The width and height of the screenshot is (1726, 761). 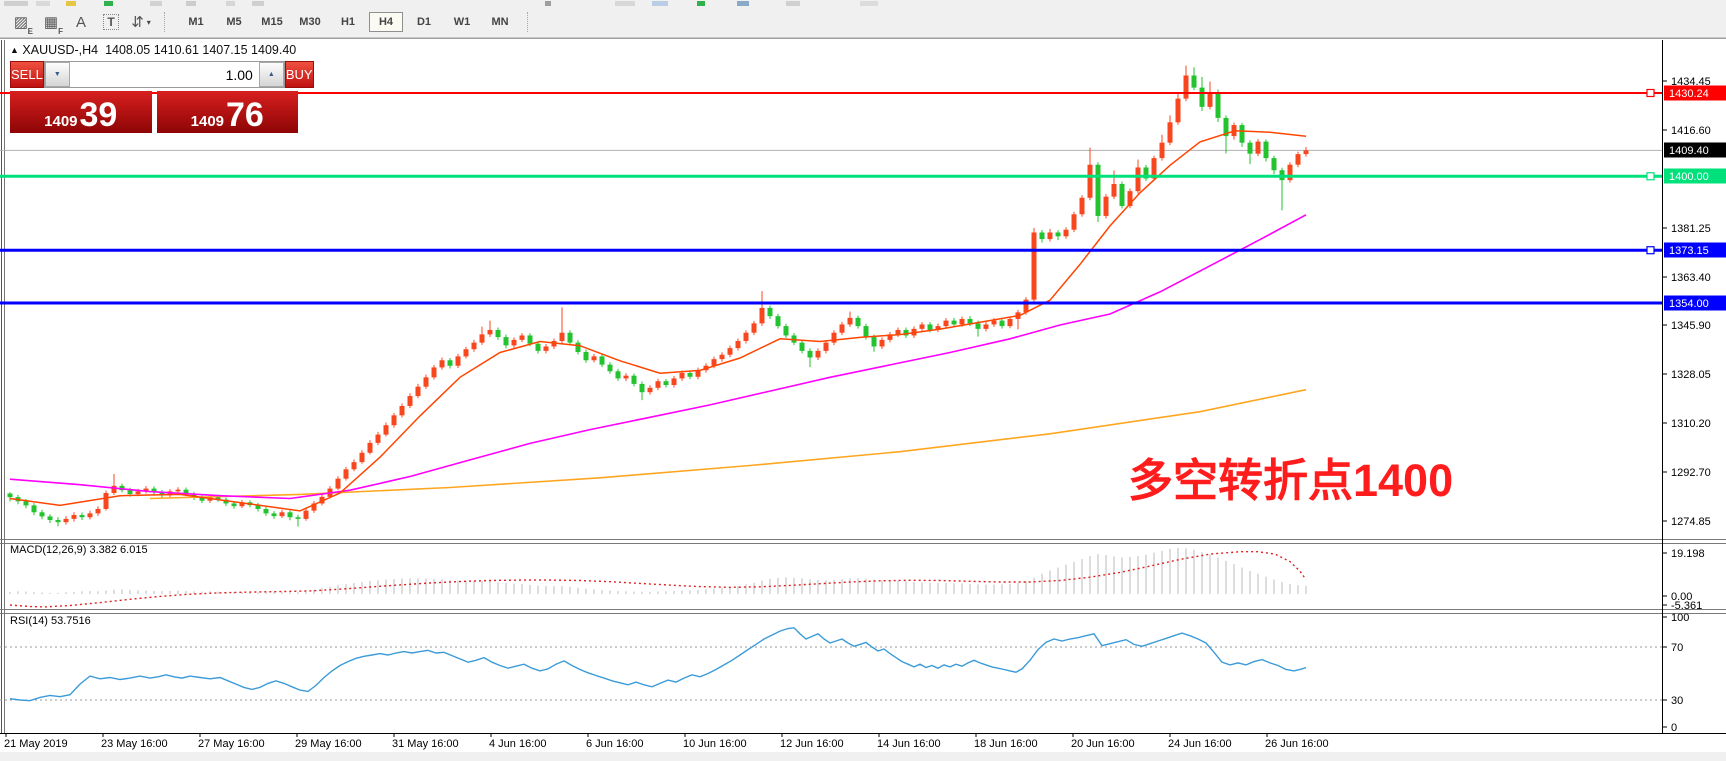 What do you see at coordinates (424, 22) in the screenshot?
I see `tf-button-D1: D1` at bounding box center [424, 22].